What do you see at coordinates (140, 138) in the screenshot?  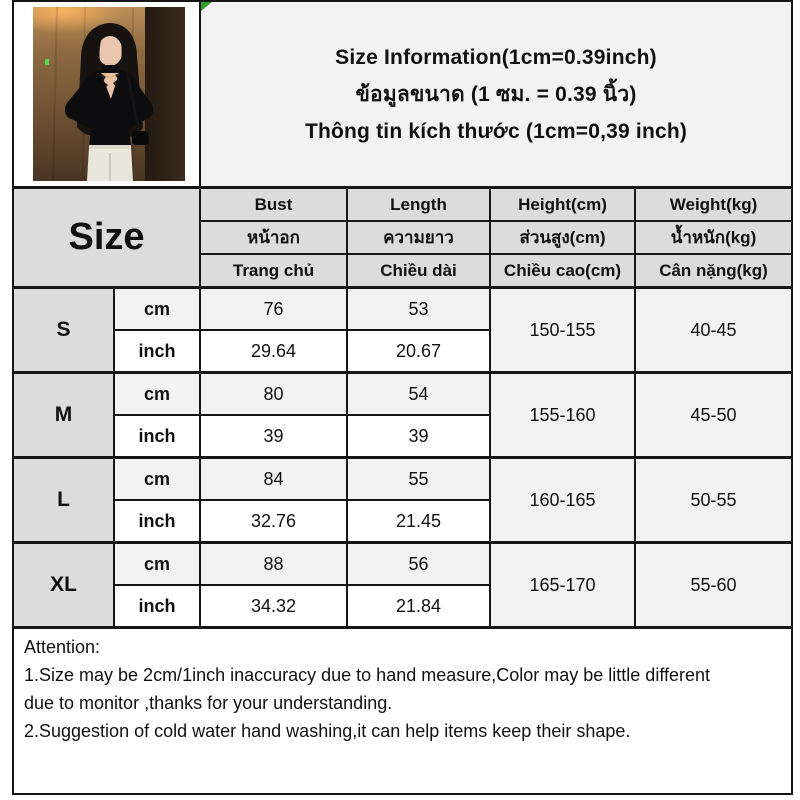 I see `handbag` at bounding box center [140, 138].